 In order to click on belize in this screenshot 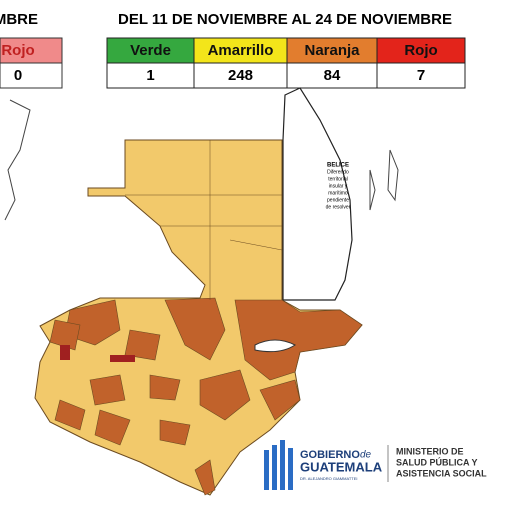, I will do `click(317, 194)`.